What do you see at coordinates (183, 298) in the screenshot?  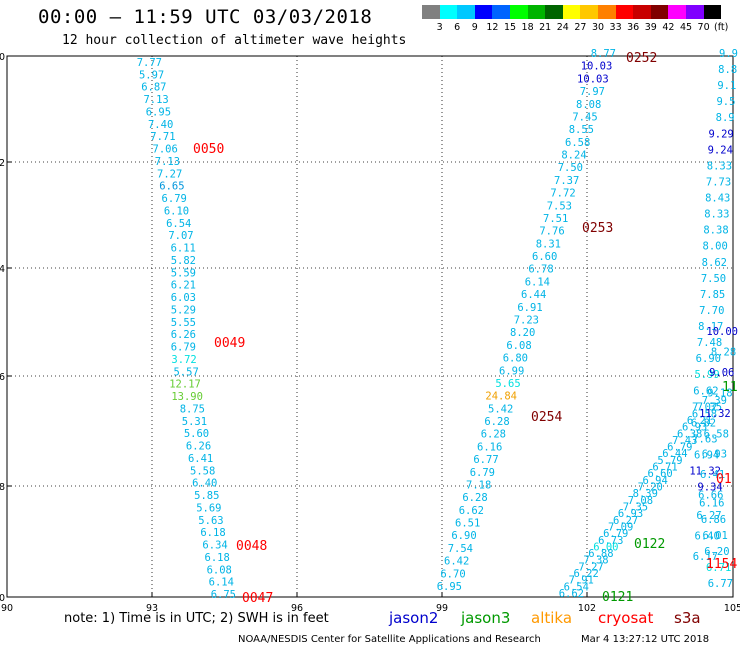 I see `swh-value: 6.03` at bounding box center [183, 298].